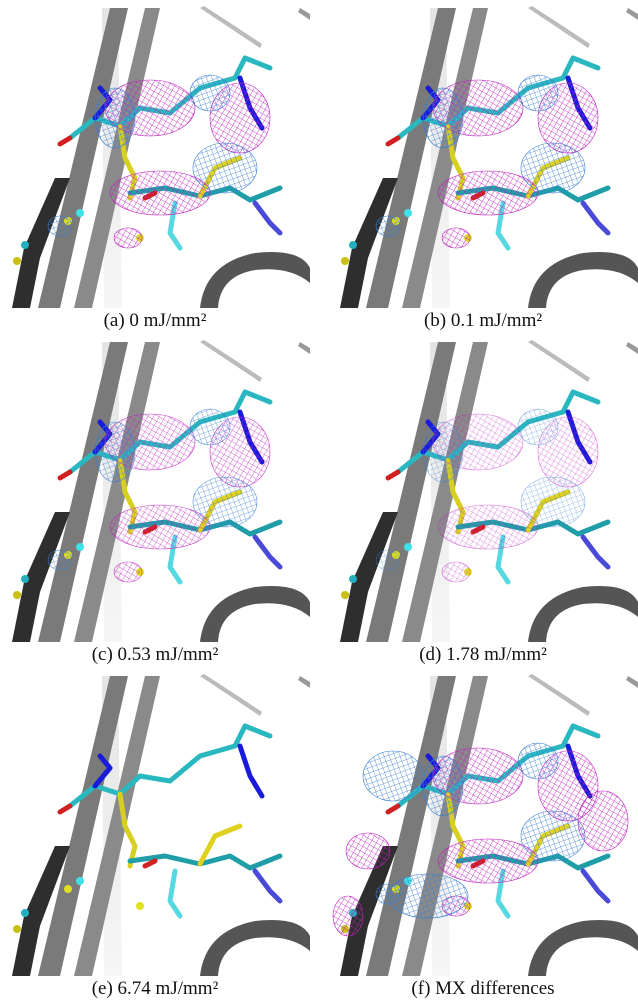 The width and height of the screenshot is (638, 1008). What do you see at coordinates (155, 320) in the screenshot?
I see `panel-caption: (a) 0 mJ/mm²` at bounding box center [155, 320].